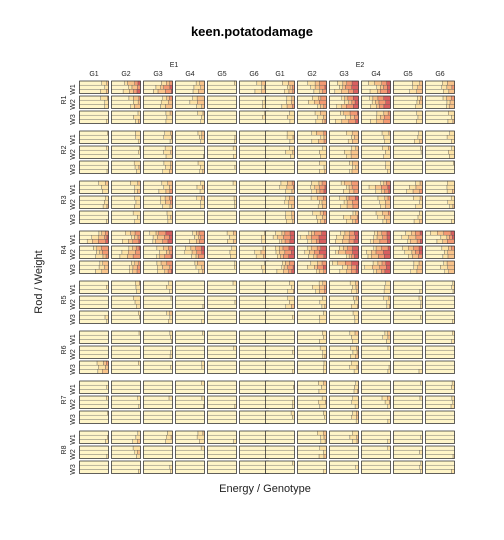 This screenshot has height=540, width=504. What do you see at coordinates (280, 267) in the screenshot?
I see `mosaic-cell-e2-r4-w3-g1` at bounding box center [280, 267].